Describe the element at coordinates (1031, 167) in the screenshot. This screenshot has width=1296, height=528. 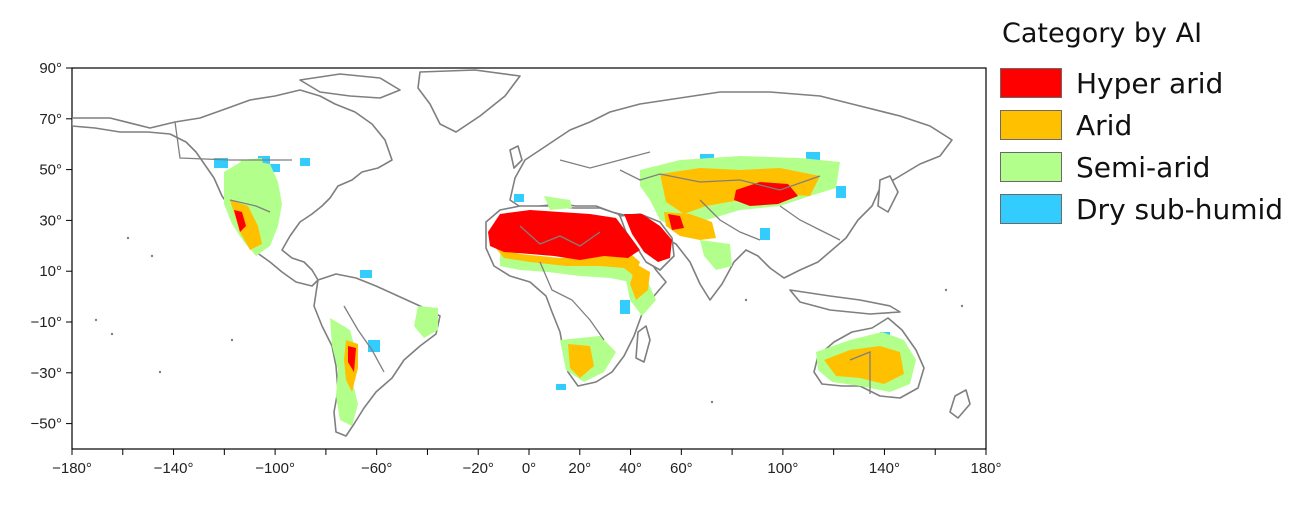
I see `legend-swatch-semi-arid` at that location.